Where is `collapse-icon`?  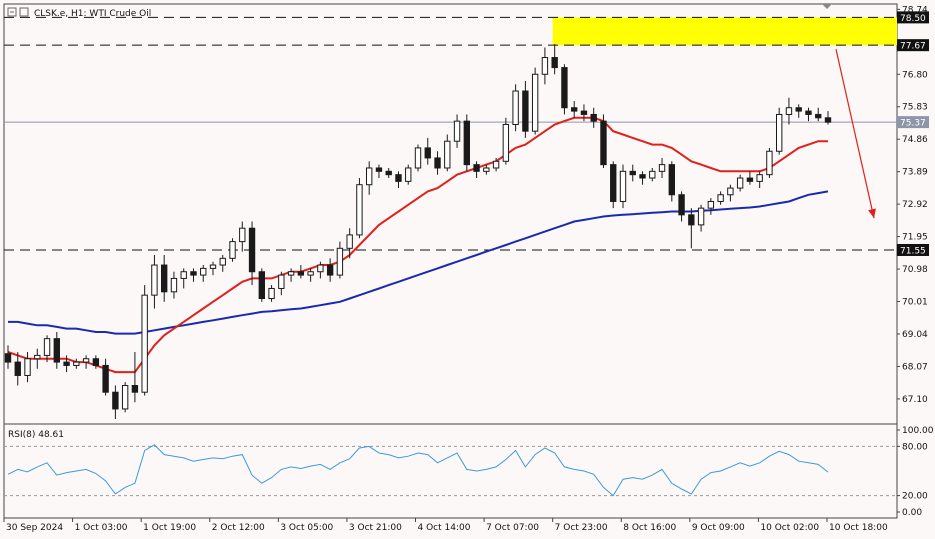
collapse-icon is located at coordinates (12, 12).